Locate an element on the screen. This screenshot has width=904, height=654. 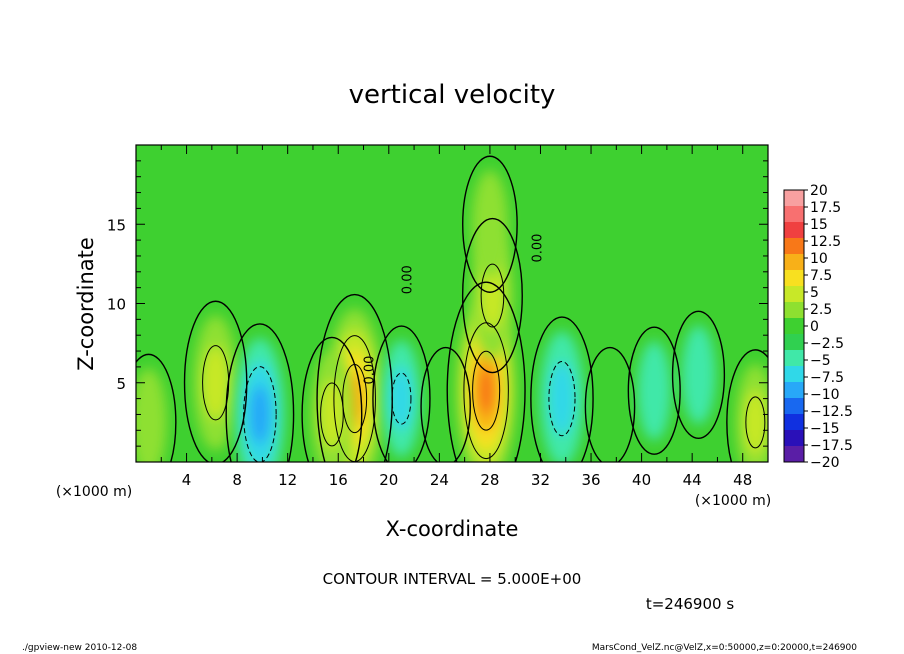
x-tick-label: 48 is located at coordinates (742, 480).